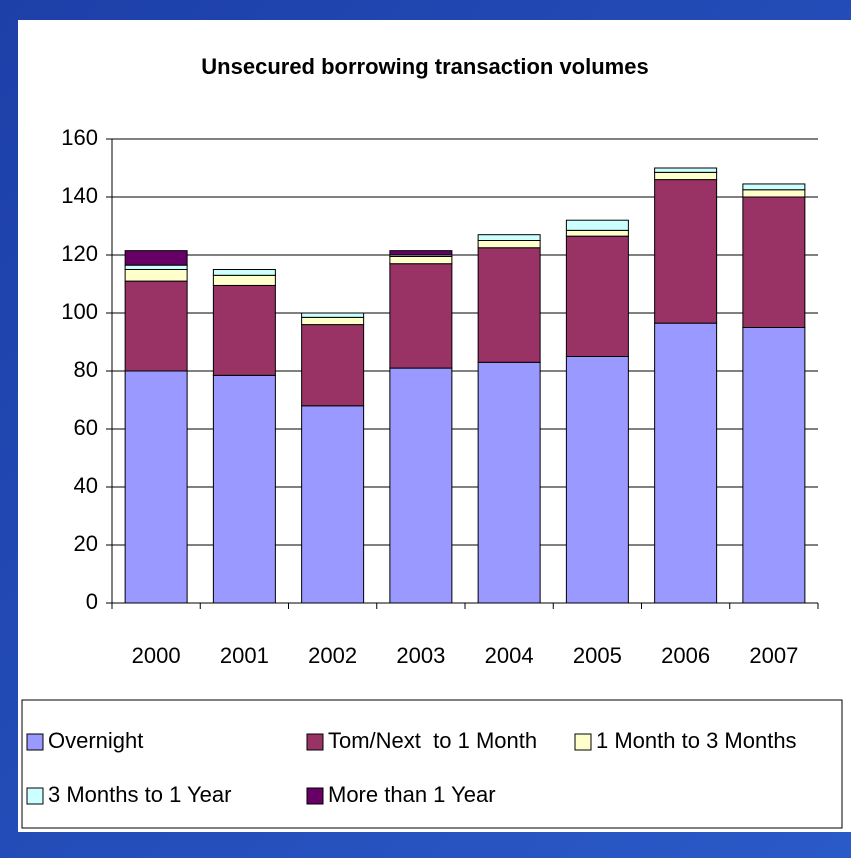  What do you see at coordinates (95, 740) in the screenshot?
I see `legend-label: Overnight` at bounding box center [95, 740].